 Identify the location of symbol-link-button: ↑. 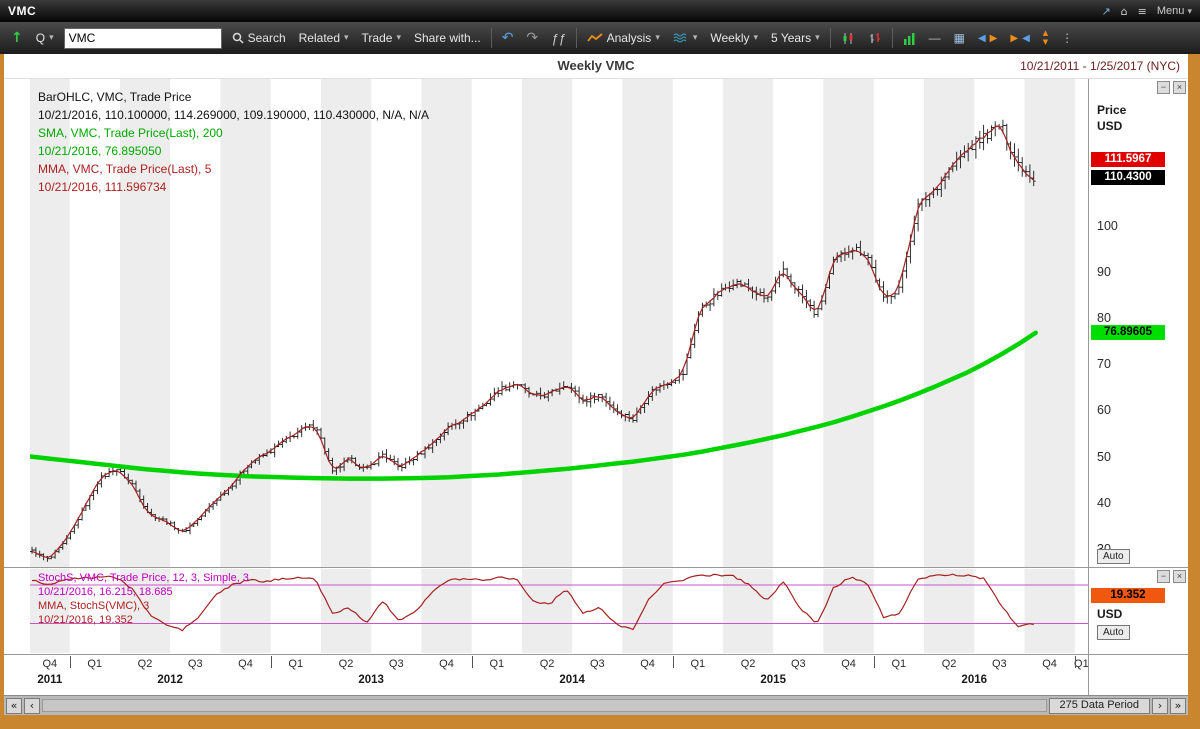
(17, 38).